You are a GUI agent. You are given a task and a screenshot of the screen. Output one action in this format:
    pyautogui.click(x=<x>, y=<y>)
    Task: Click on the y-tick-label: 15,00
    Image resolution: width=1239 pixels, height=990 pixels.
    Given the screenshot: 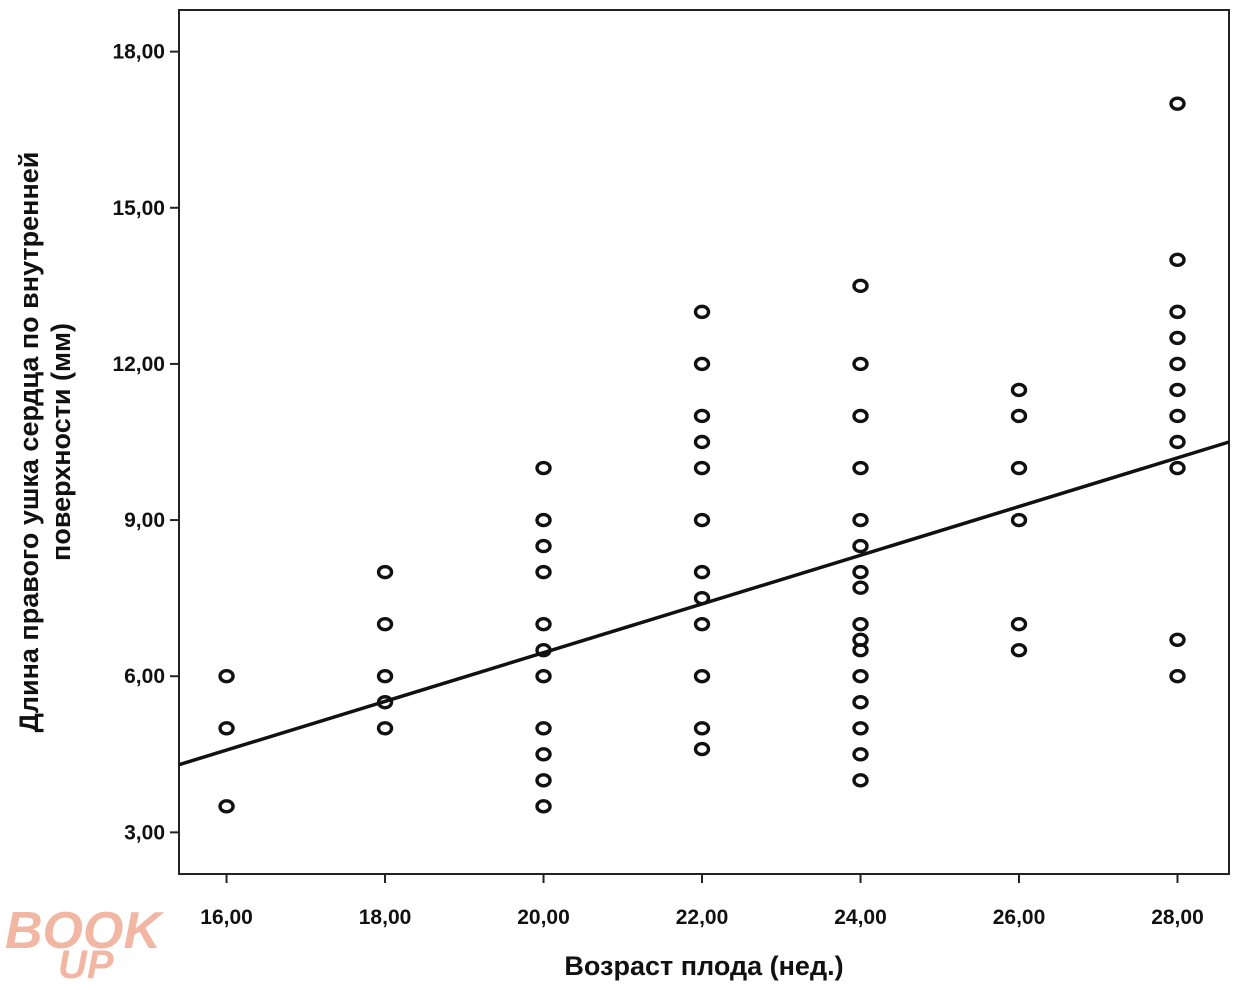 What is the action you would take?
    pyautogui.click(x=138, y=208)
    